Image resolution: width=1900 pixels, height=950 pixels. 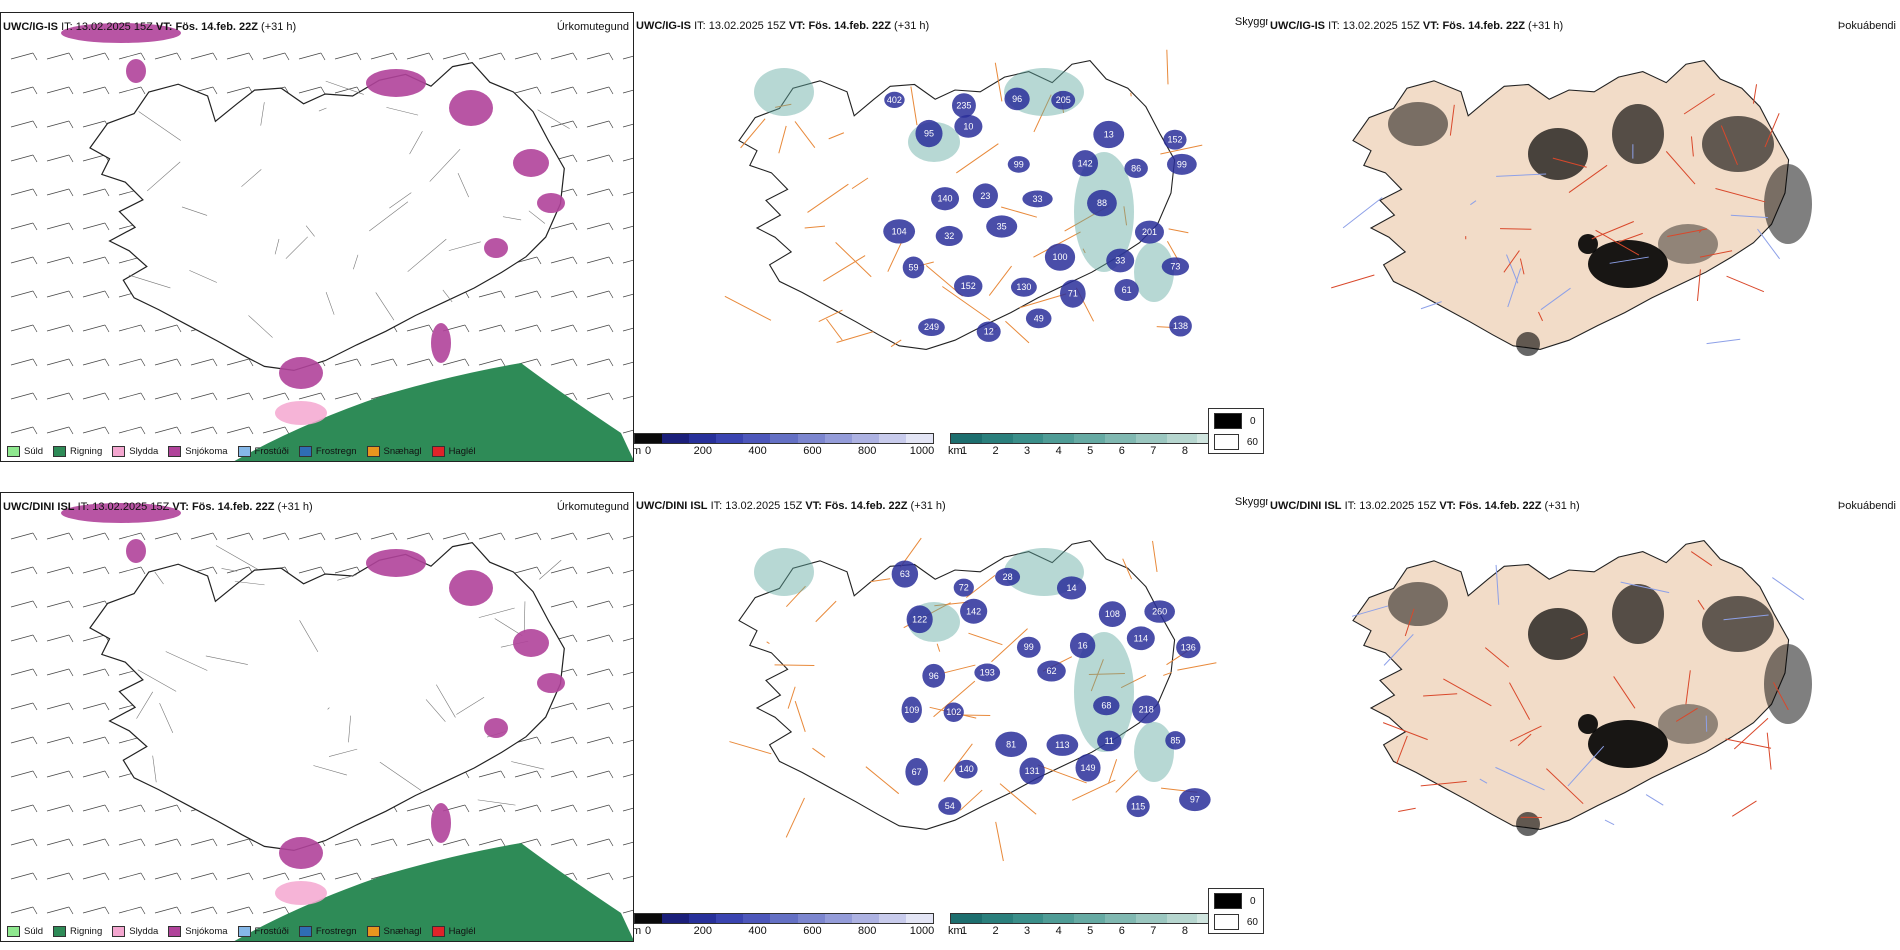 I want to click on colorbar-tick: 1, so click(x=964, y=931).